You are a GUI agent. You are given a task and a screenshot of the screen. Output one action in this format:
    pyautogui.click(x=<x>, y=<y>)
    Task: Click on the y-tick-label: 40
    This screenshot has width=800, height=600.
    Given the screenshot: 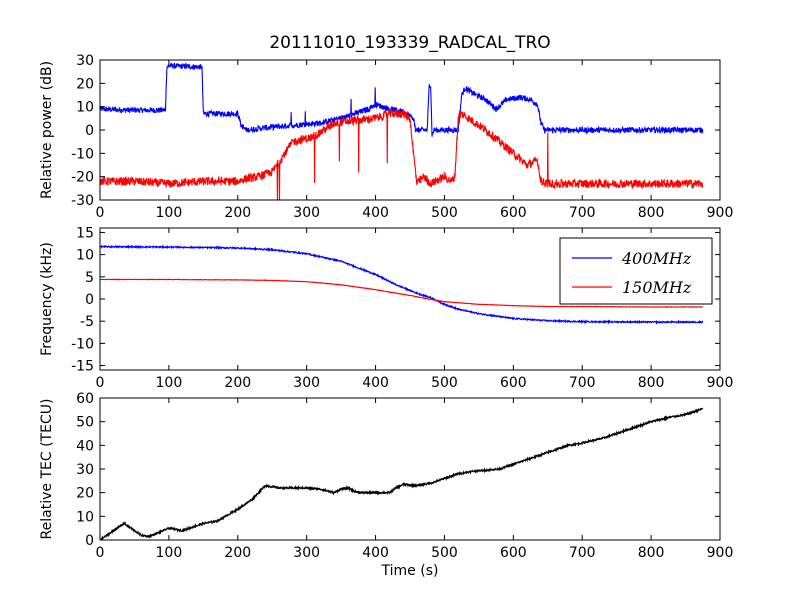 What is the action you would take?
    pyautogui.click(x=85, y=446)
    